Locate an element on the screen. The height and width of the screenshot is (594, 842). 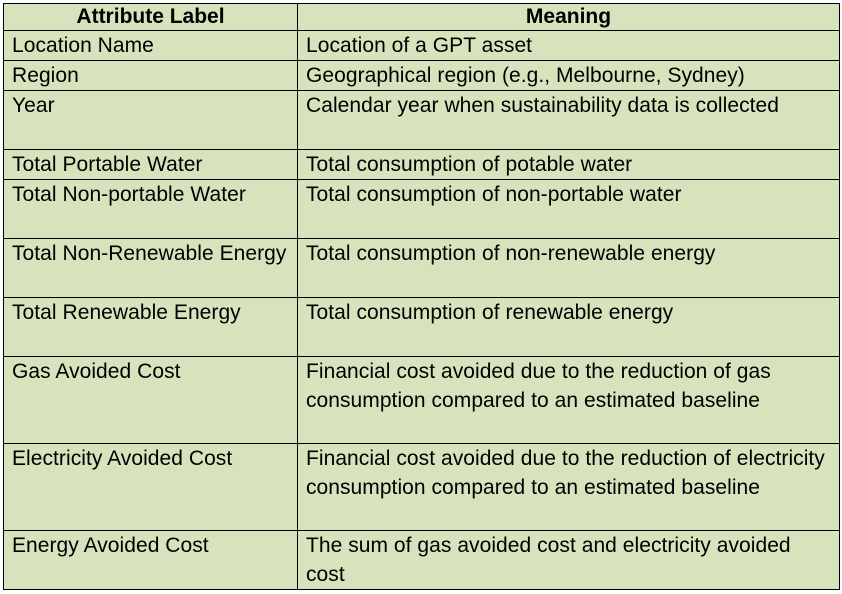
meaning-cell: Total consumption of non-portable water is located at coordinates (568, 209).